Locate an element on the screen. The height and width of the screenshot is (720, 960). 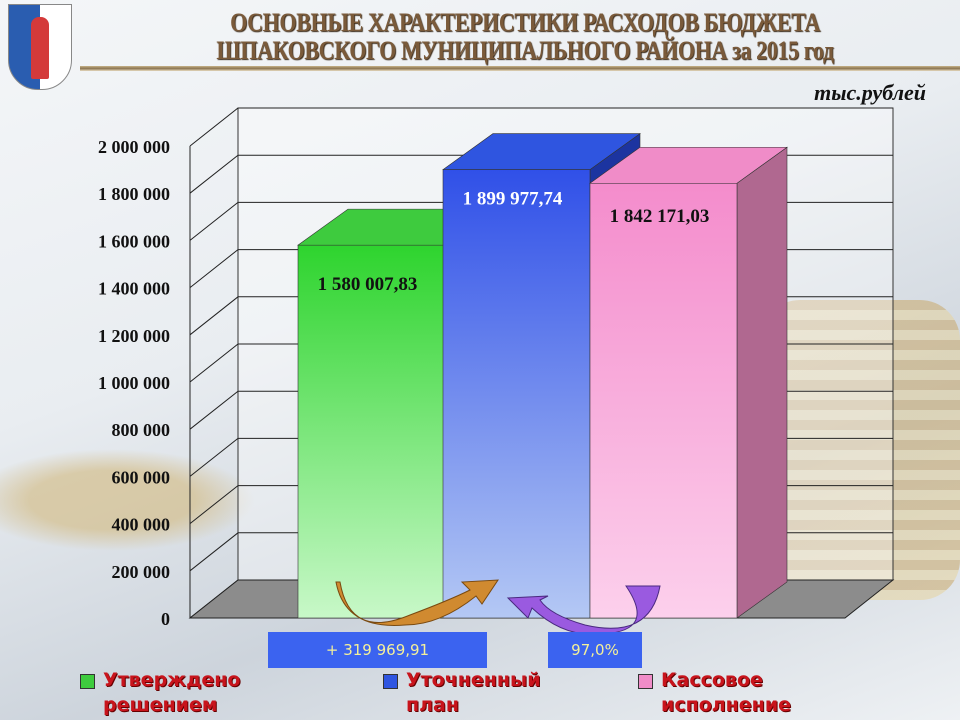
y-tick-label: 200 000 is located at coordinates (141, 572).